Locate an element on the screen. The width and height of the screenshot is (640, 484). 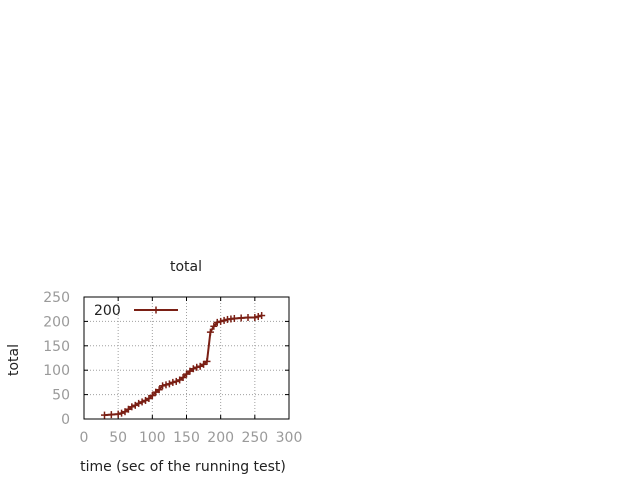
x-tick-label: 150 is located at coordinates (186, 438).